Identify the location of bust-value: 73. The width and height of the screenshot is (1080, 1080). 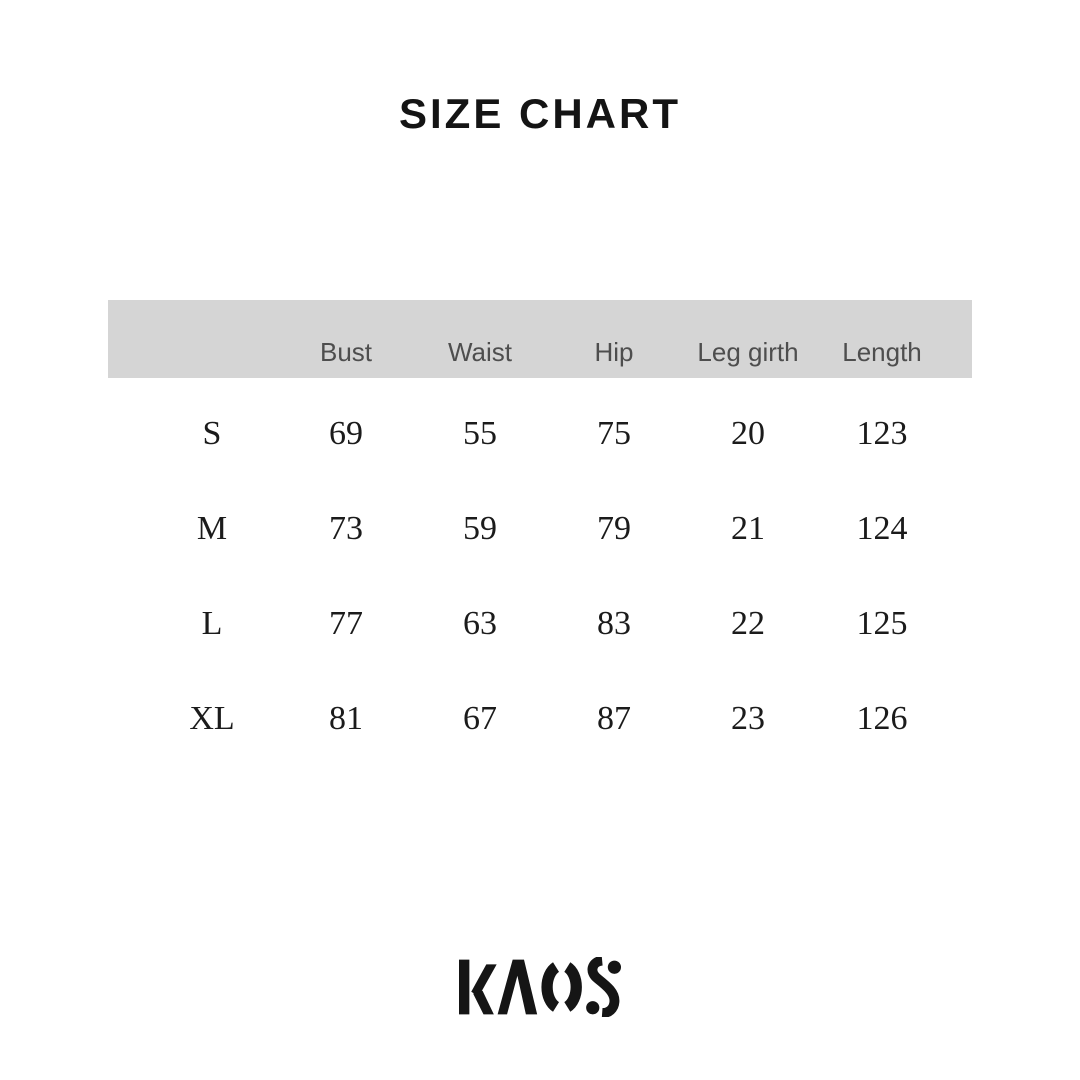
(346, 528).